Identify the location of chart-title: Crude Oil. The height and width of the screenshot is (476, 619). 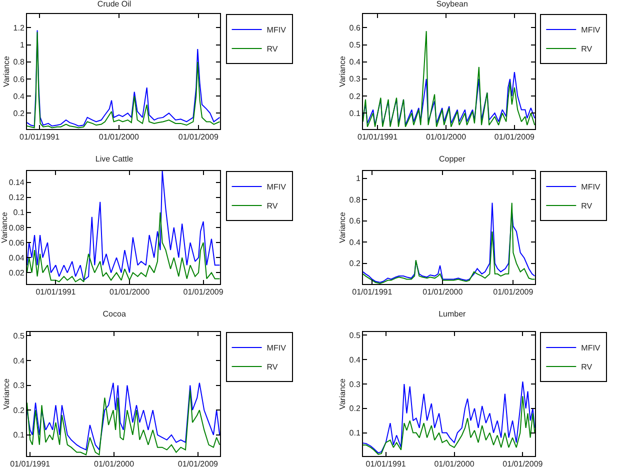
(114, 4).